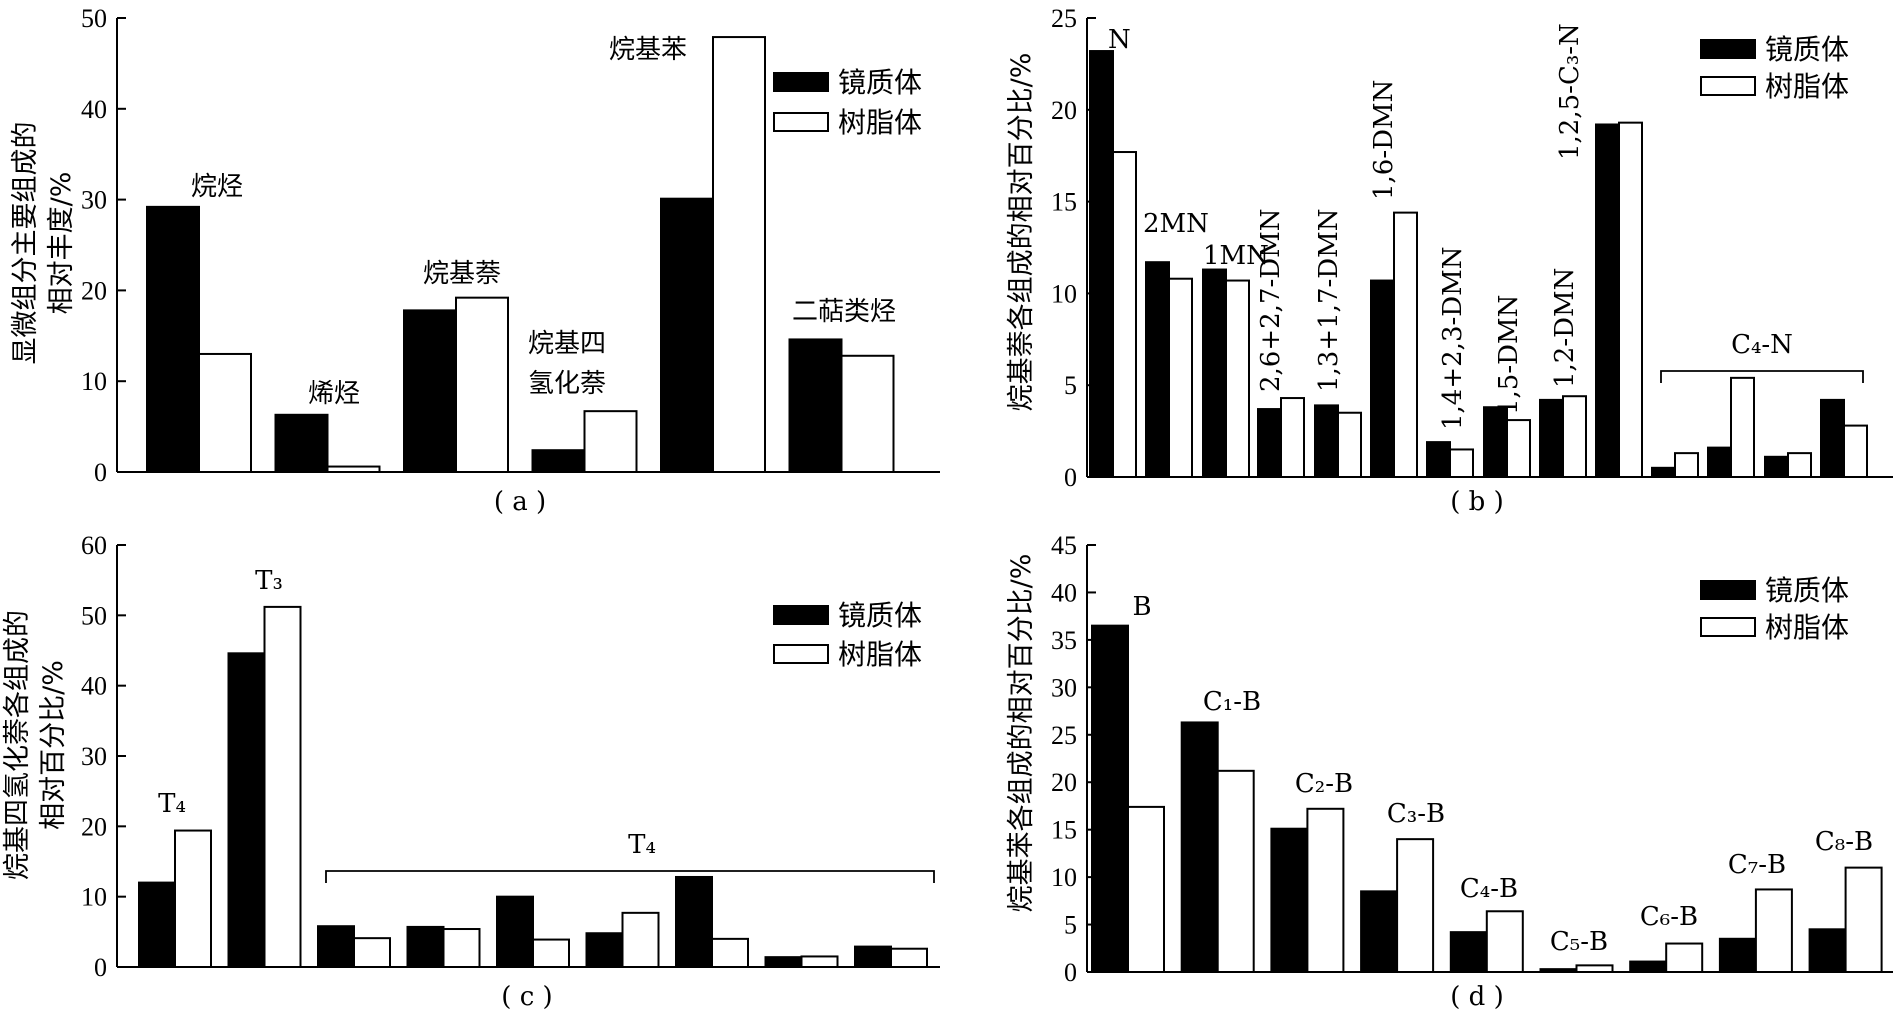  Describe the element at coordinates (1064, 202) in the screenshot. I see `ytick-label-b-3: 15` at that location.